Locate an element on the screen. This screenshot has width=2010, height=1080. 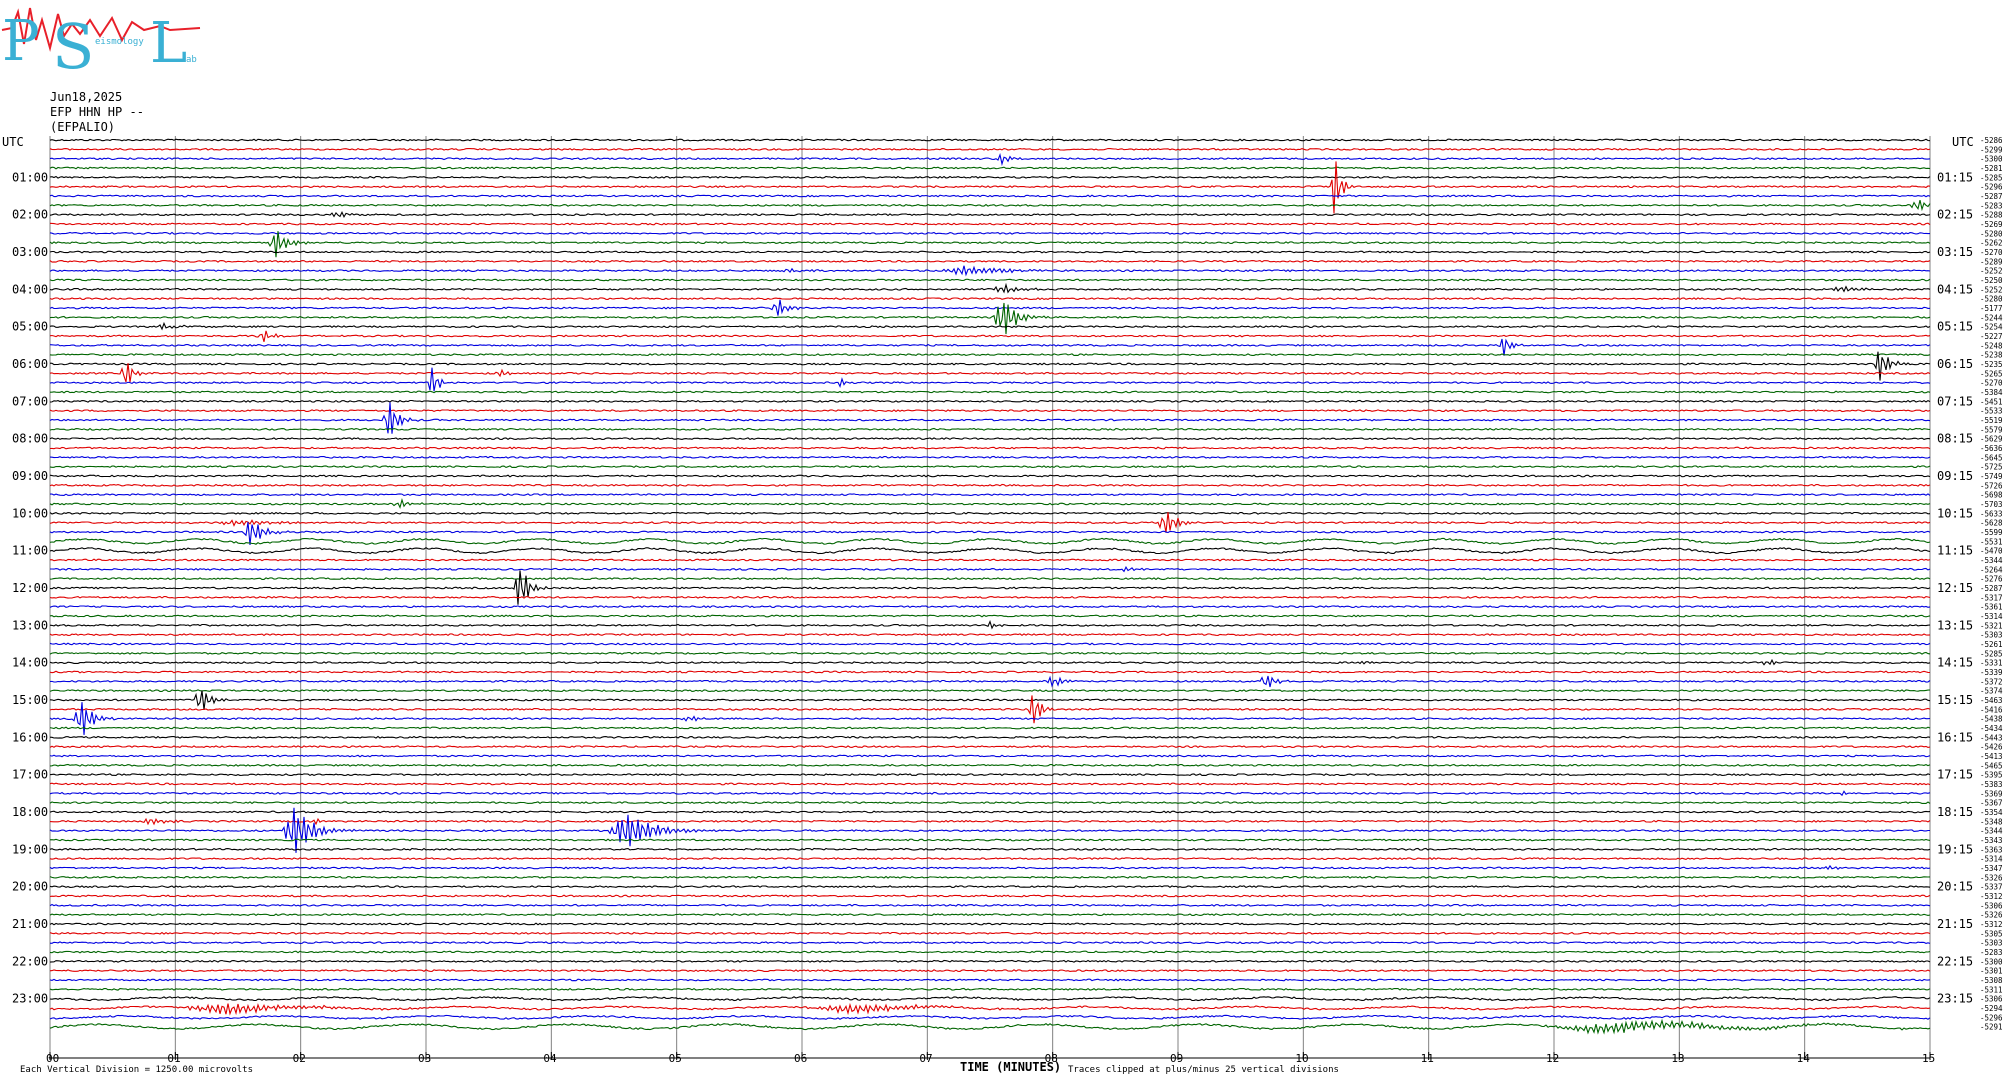
row-offset-label: -5296 is located at coordinates (1991, 1017).